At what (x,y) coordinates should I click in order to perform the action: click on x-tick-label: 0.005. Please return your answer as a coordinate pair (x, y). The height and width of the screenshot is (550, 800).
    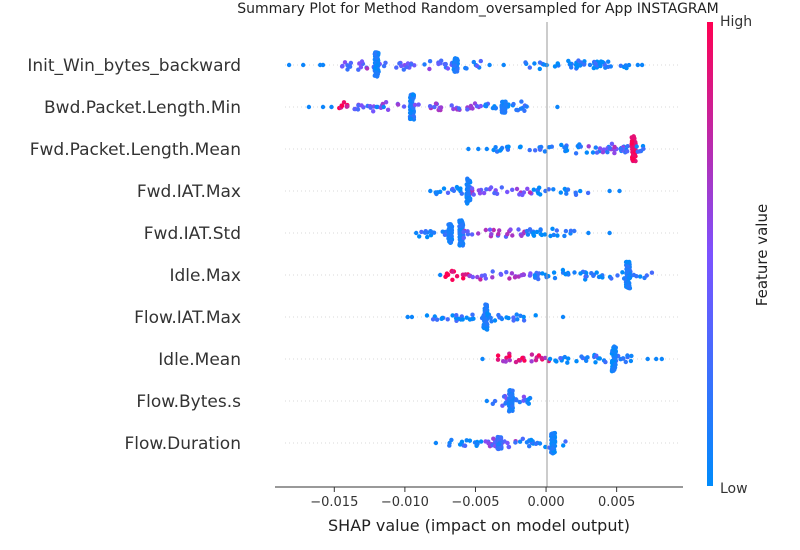
    Looking at the image, I should click on (616, 502).